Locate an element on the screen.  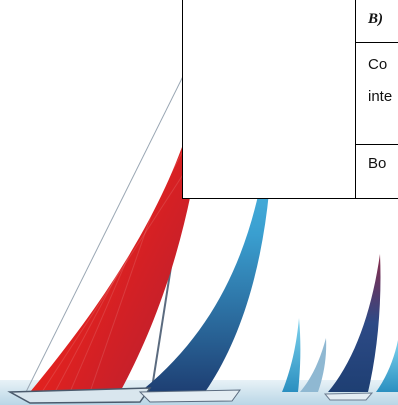
table-cell-row1: Co inte is located at coordinates (377, 93).